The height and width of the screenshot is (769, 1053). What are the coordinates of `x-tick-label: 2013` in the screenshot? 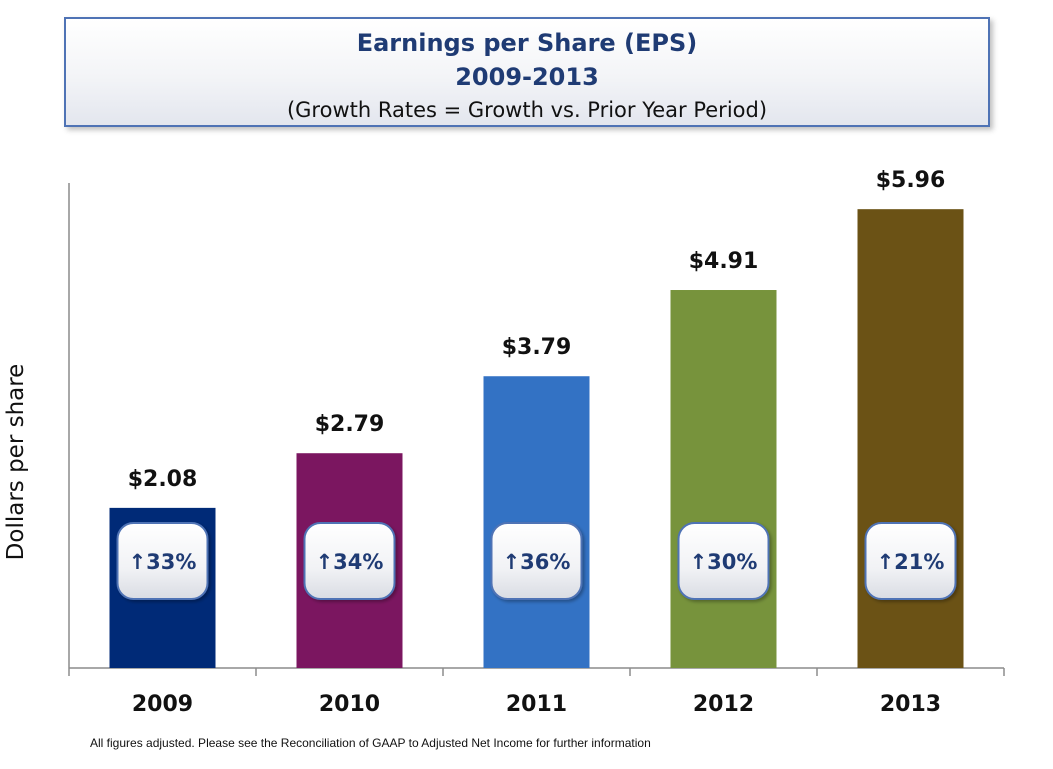 It's located at (910, 704).